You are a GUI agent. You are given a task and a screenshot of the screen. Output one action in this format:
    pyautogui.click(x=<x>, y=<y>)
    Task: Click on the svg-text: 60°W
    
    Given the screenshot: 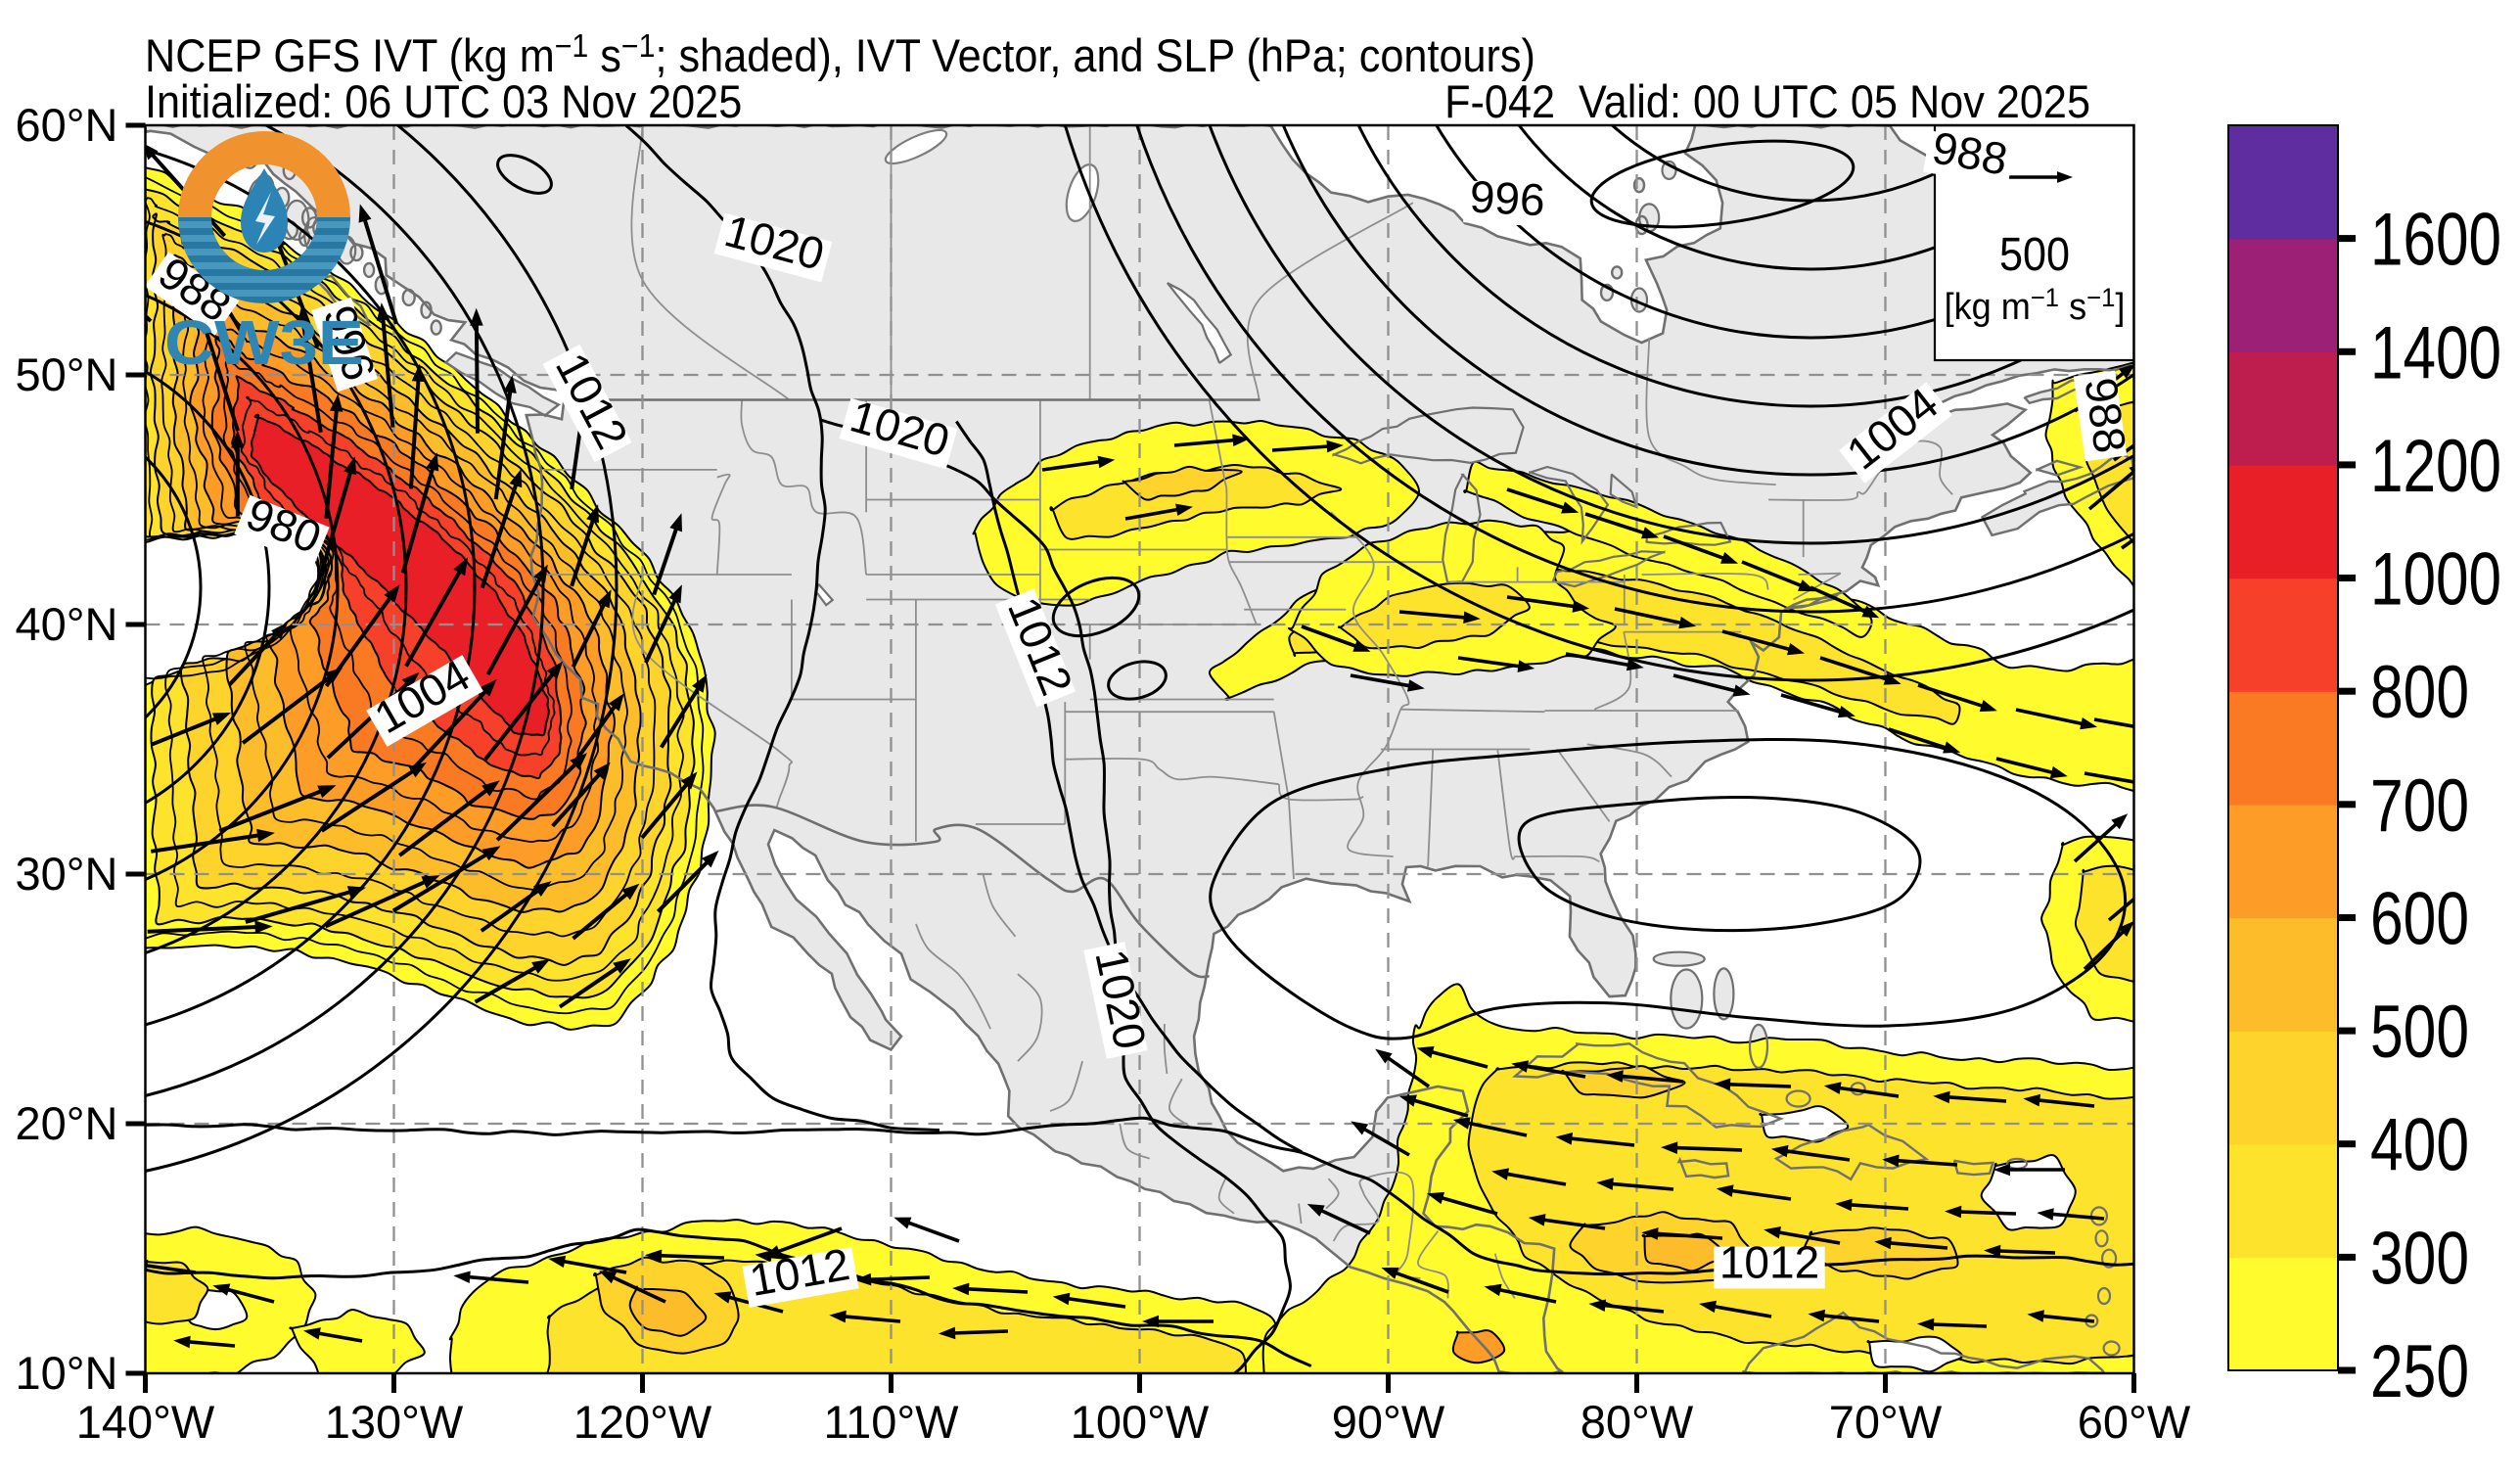 What is the action you would take?
    pyautogui.click(x=2134, y=1422)
    